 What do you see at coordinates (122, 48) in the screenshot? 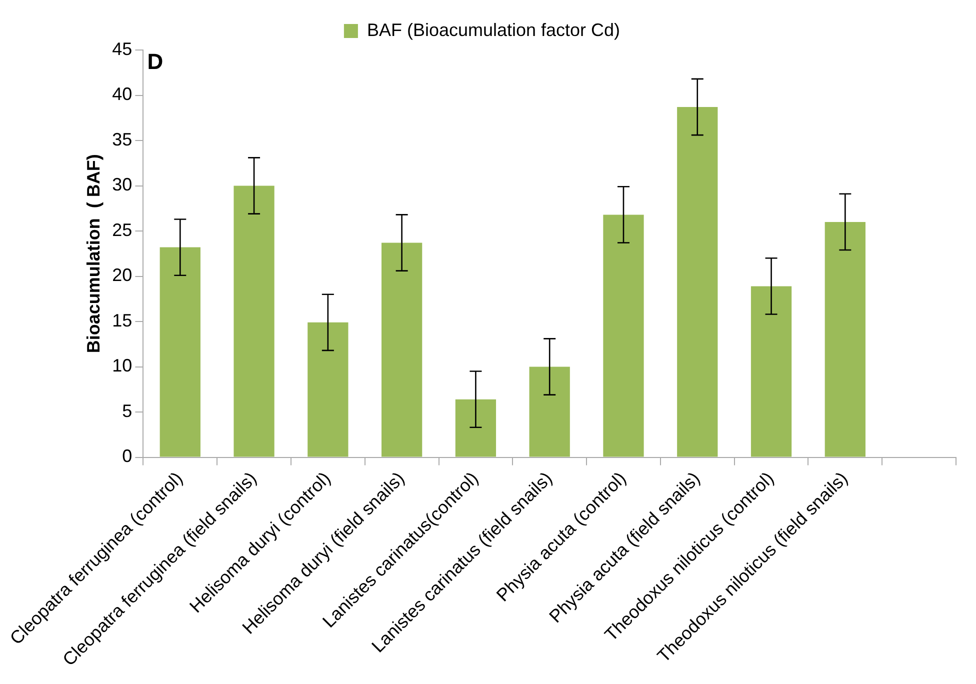
I see `y-tick-label: 45` at bounding box center [122, 48].